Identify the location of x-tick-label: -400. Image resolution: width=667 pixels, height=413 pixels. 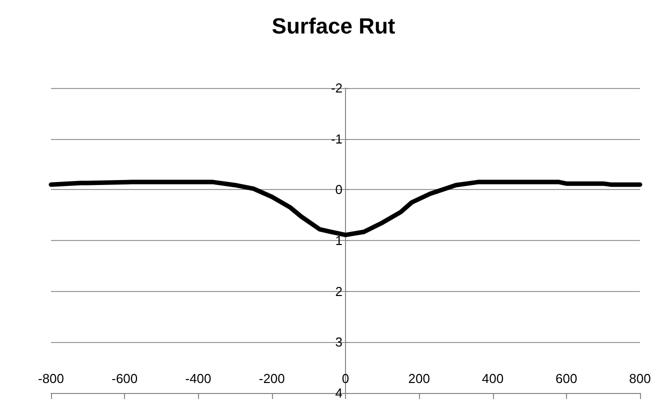
(198, 378).